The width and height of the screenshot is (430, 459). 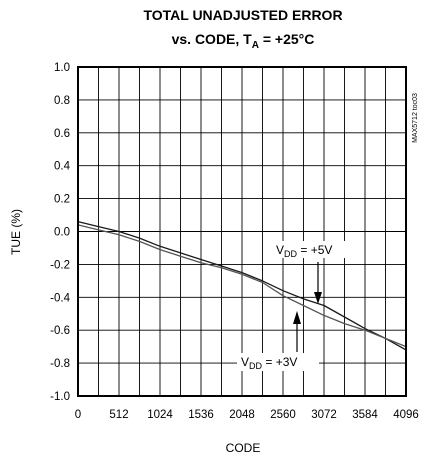 I want to click on y-tick-label: -0.6, so click(x=60, y=331).